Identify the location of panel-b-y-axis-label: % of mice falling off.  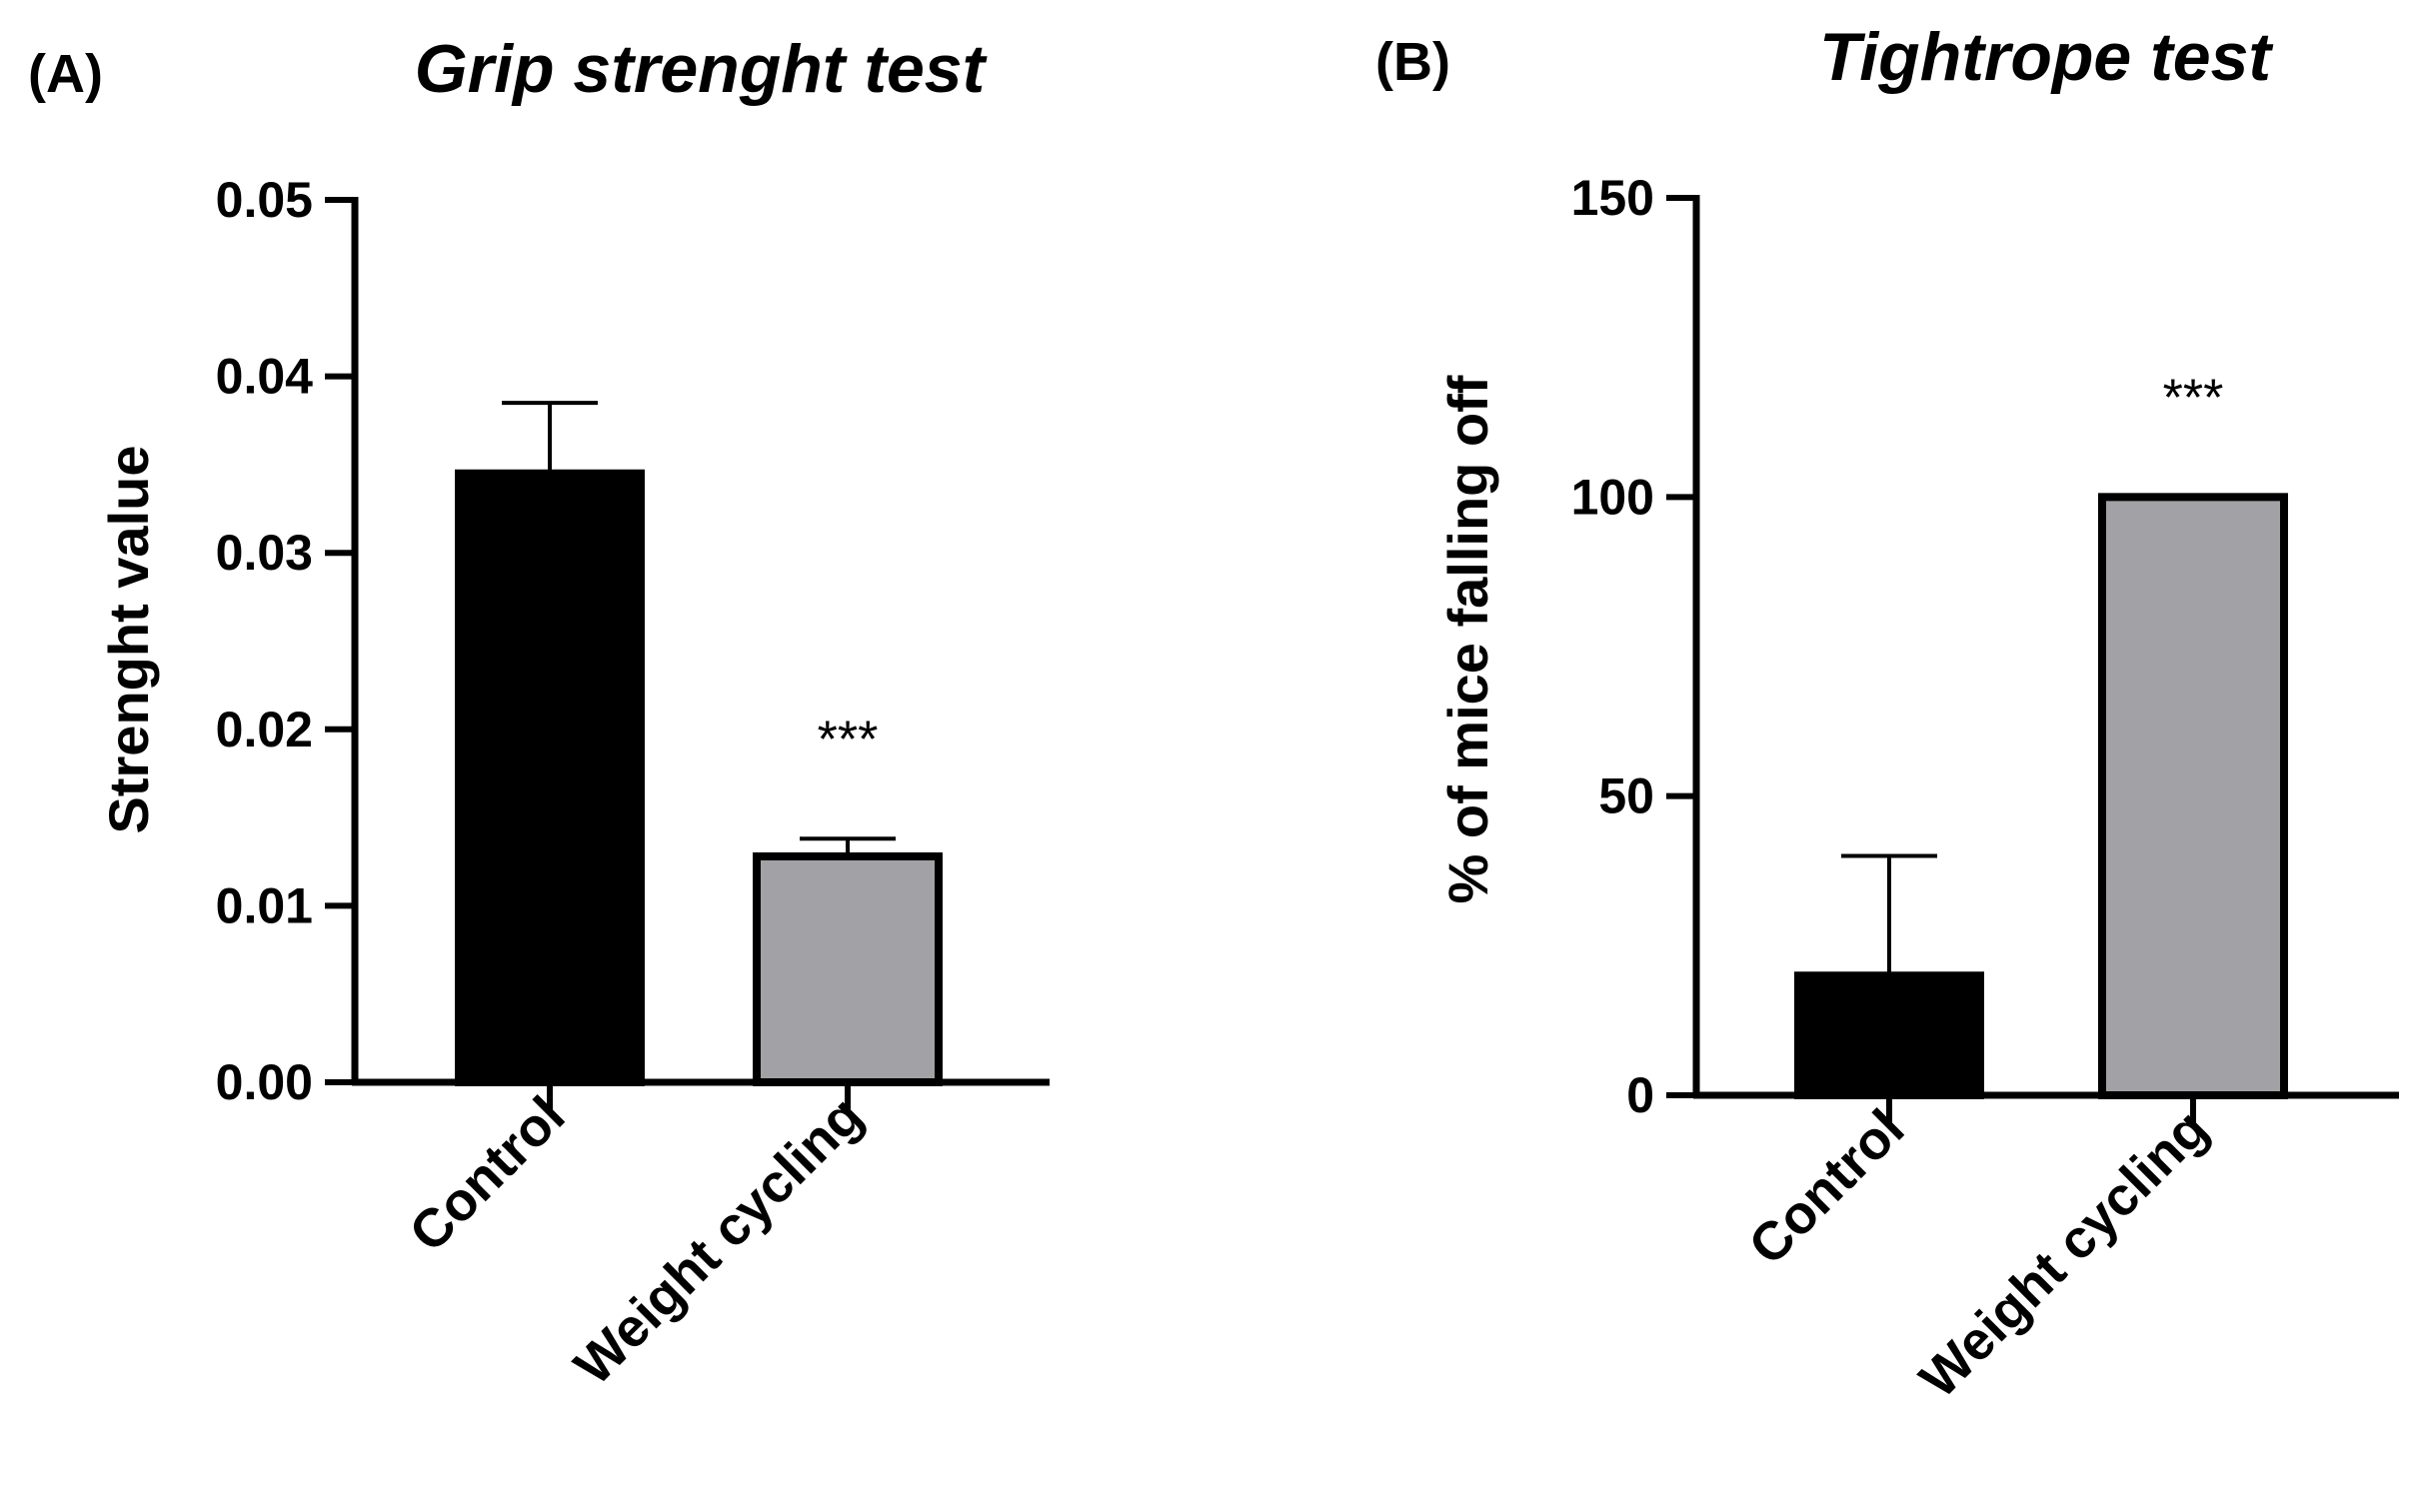
(1467, 639).